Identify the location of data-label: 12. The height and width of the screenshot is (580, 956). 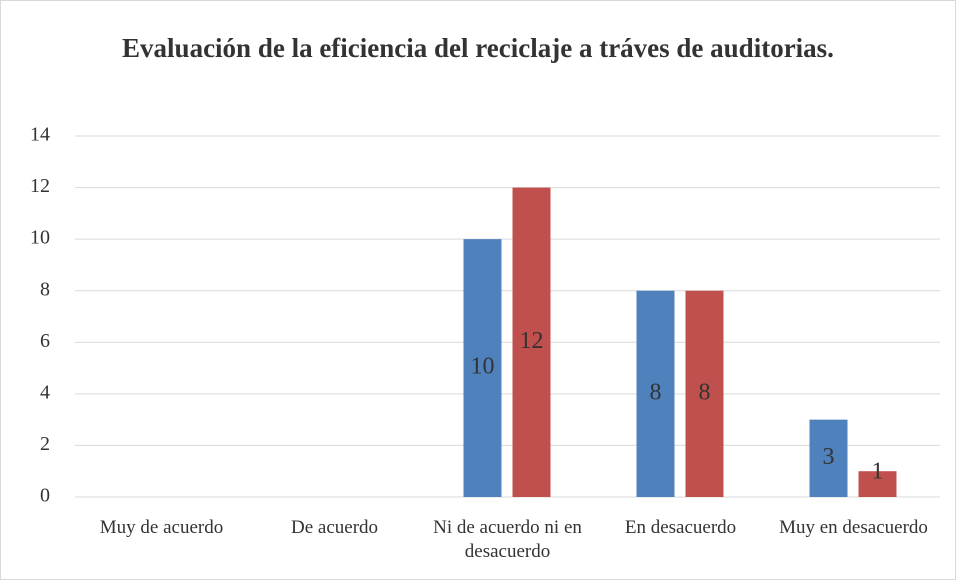
(532, 341).